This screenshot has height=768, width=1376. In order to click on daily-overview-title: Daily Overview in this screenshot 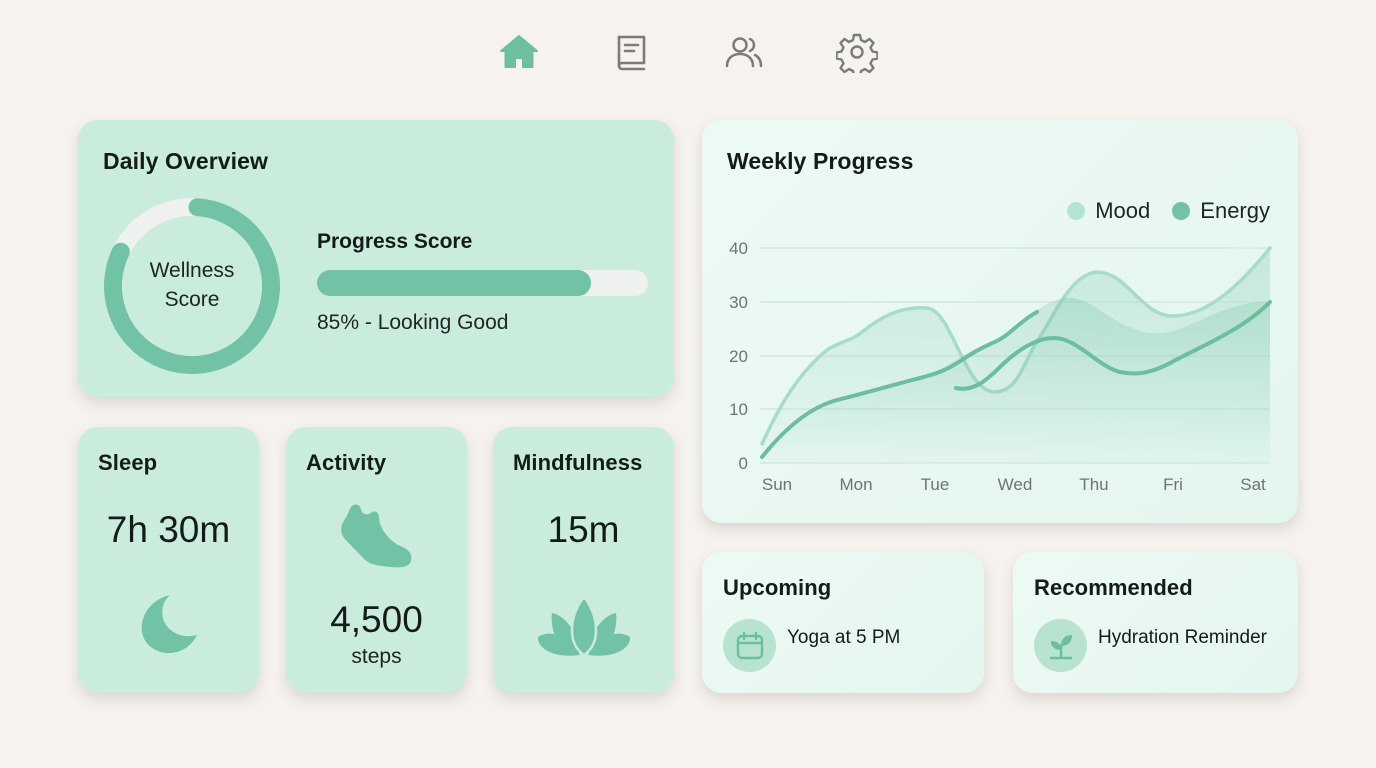, I will do `click(186, 161)`.